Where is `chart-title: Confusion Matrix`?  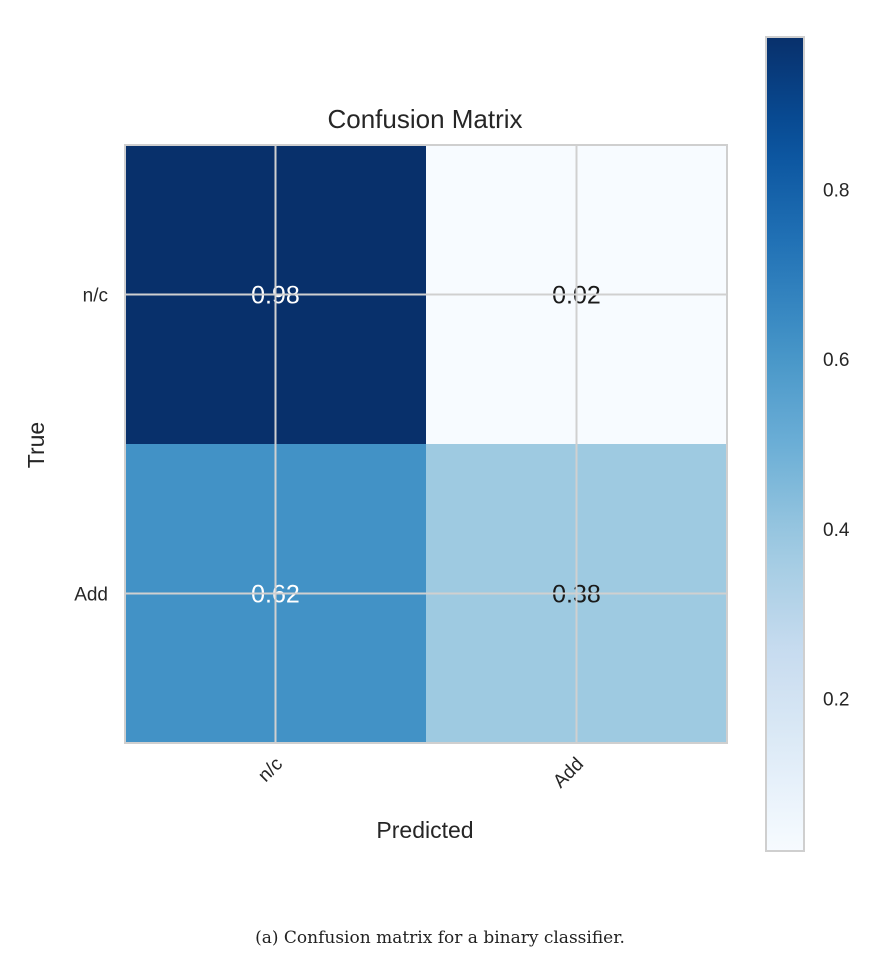 chart-title: Confusion Matrix is located at coordinates (424, 119).